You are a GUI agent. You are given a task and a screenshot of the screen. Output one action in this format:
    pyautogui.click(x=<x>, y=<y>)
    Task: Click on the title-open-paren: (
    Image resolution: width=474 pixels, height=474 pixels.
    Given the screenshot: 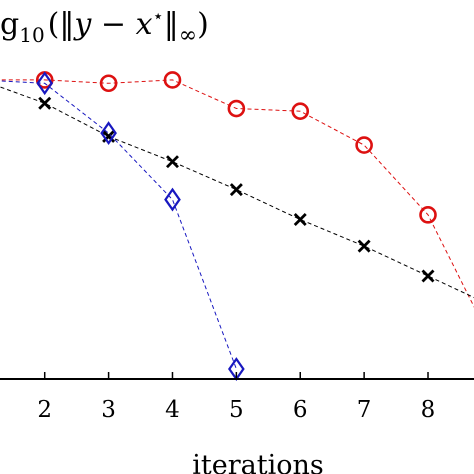 What is the action you would take?
    pyautogui.click(x=54, y=24)
    